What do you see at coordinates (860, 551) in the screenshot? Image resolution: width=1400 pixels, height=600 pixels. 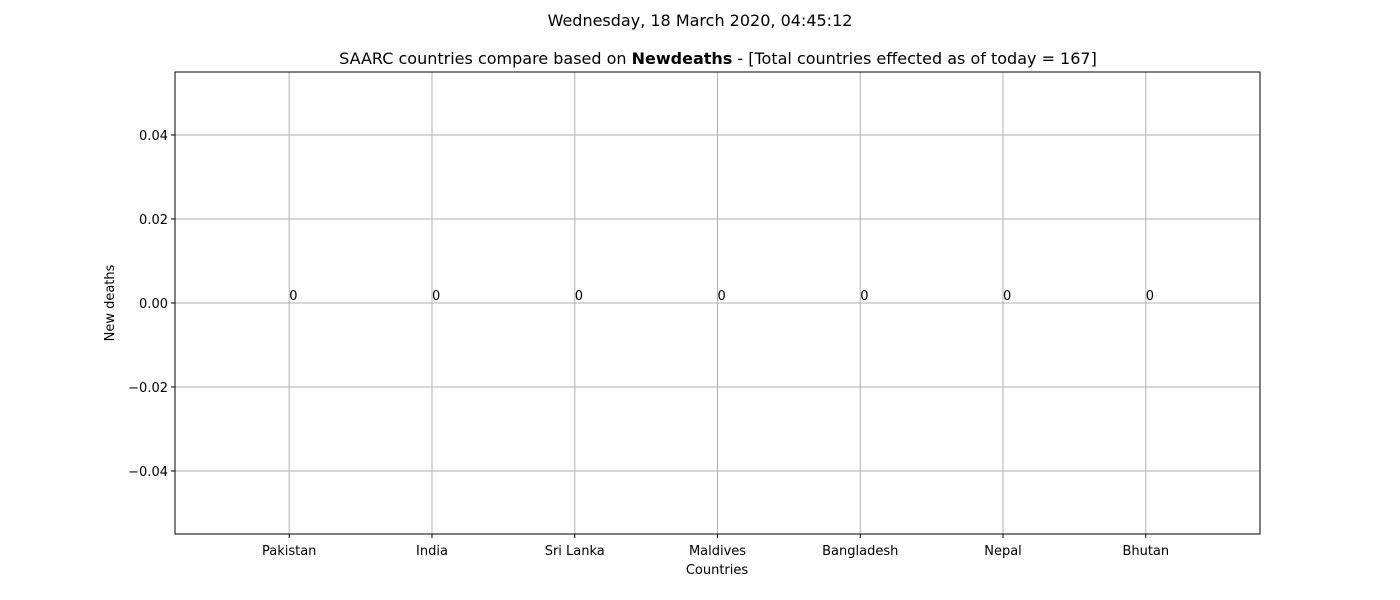 I see `x-tick-label: Bangladesh` at bounding box center [860, 551].